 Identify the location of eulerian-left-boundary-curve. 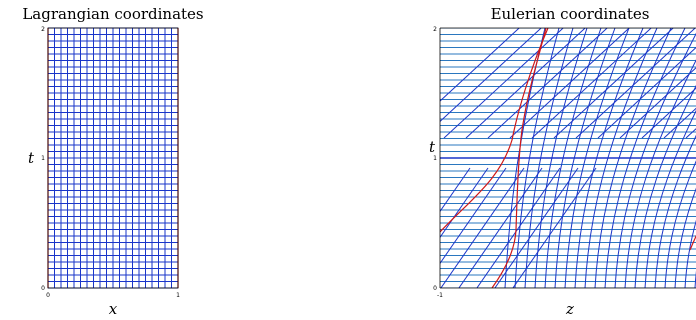
(494, 130).